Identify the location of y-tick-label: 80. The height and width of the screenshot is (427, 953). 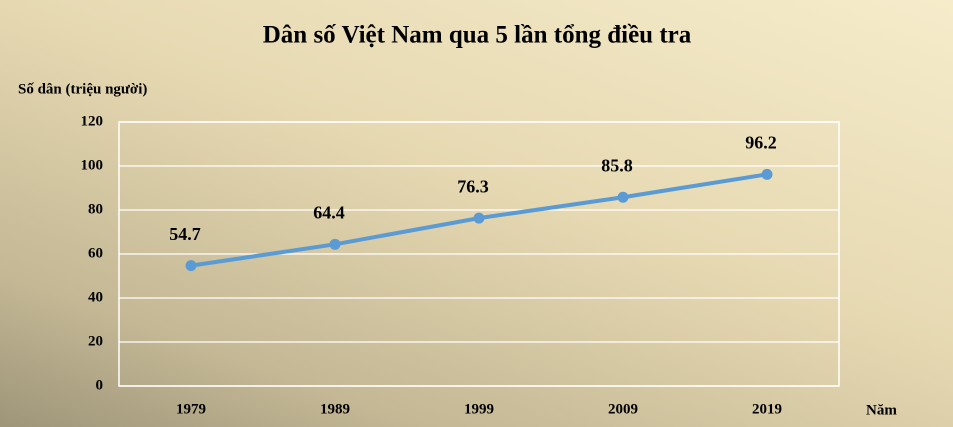
(95, 209).